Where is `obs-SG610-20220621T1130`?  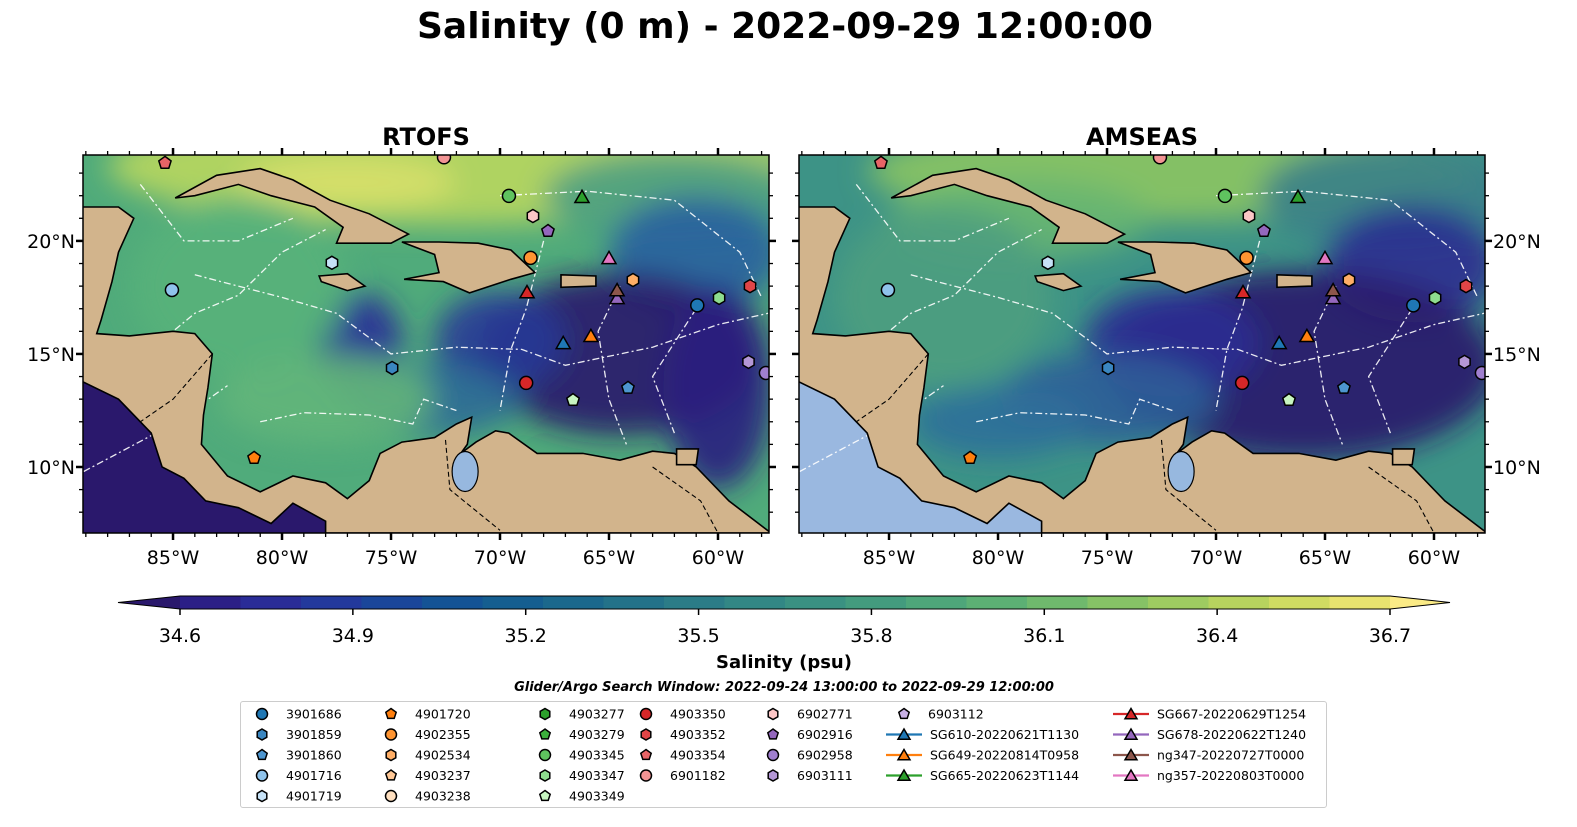 obs-SG610-20220621T1130 is located at coordinates (563, 342).